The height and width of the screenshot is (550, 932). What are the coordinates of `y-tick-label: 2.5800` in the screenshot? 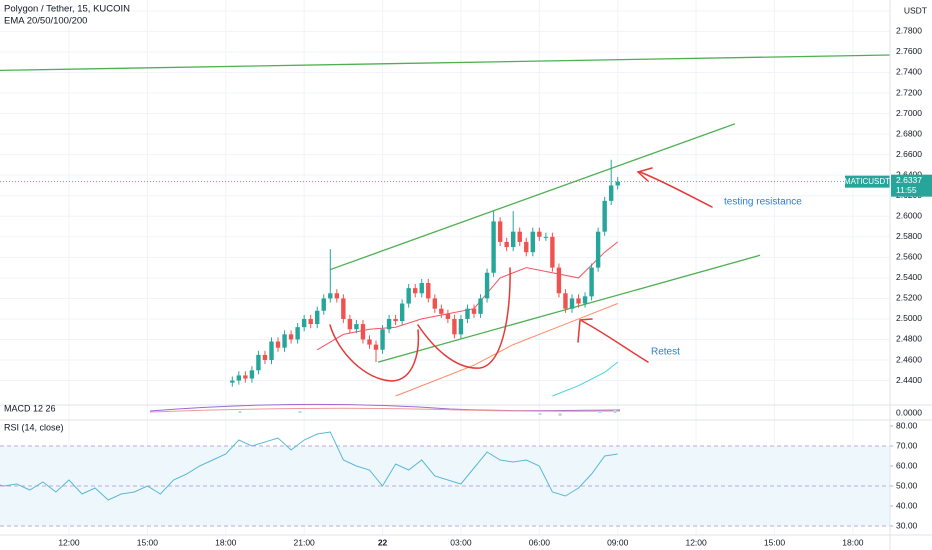 It's located at (909, 236).